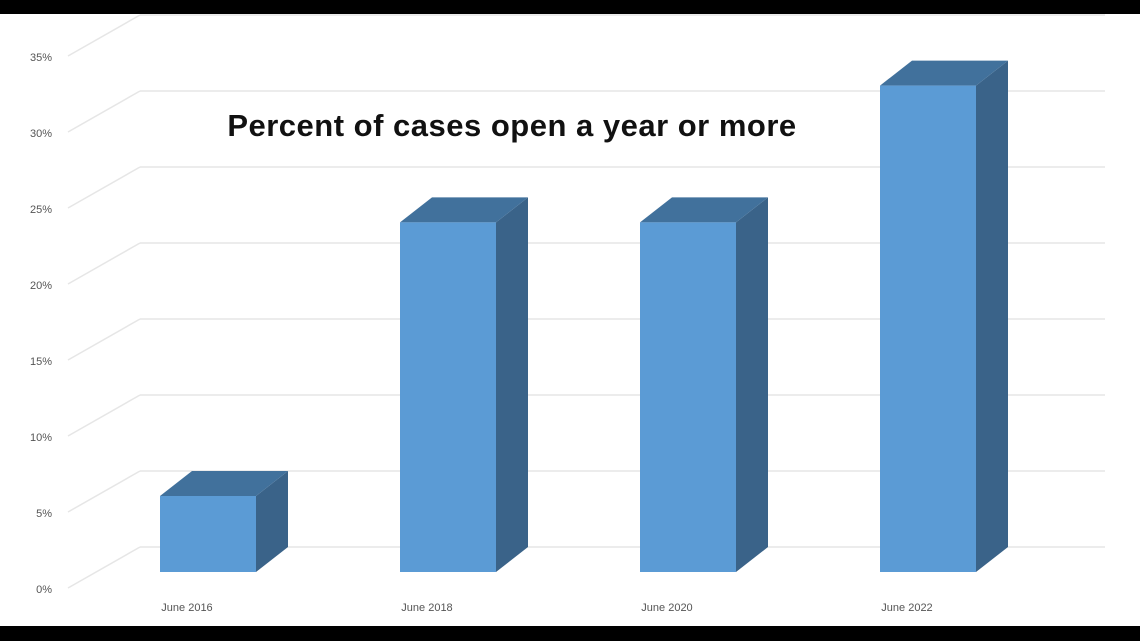  I want to click on y-tick-label: 30%, so click(41, 134).